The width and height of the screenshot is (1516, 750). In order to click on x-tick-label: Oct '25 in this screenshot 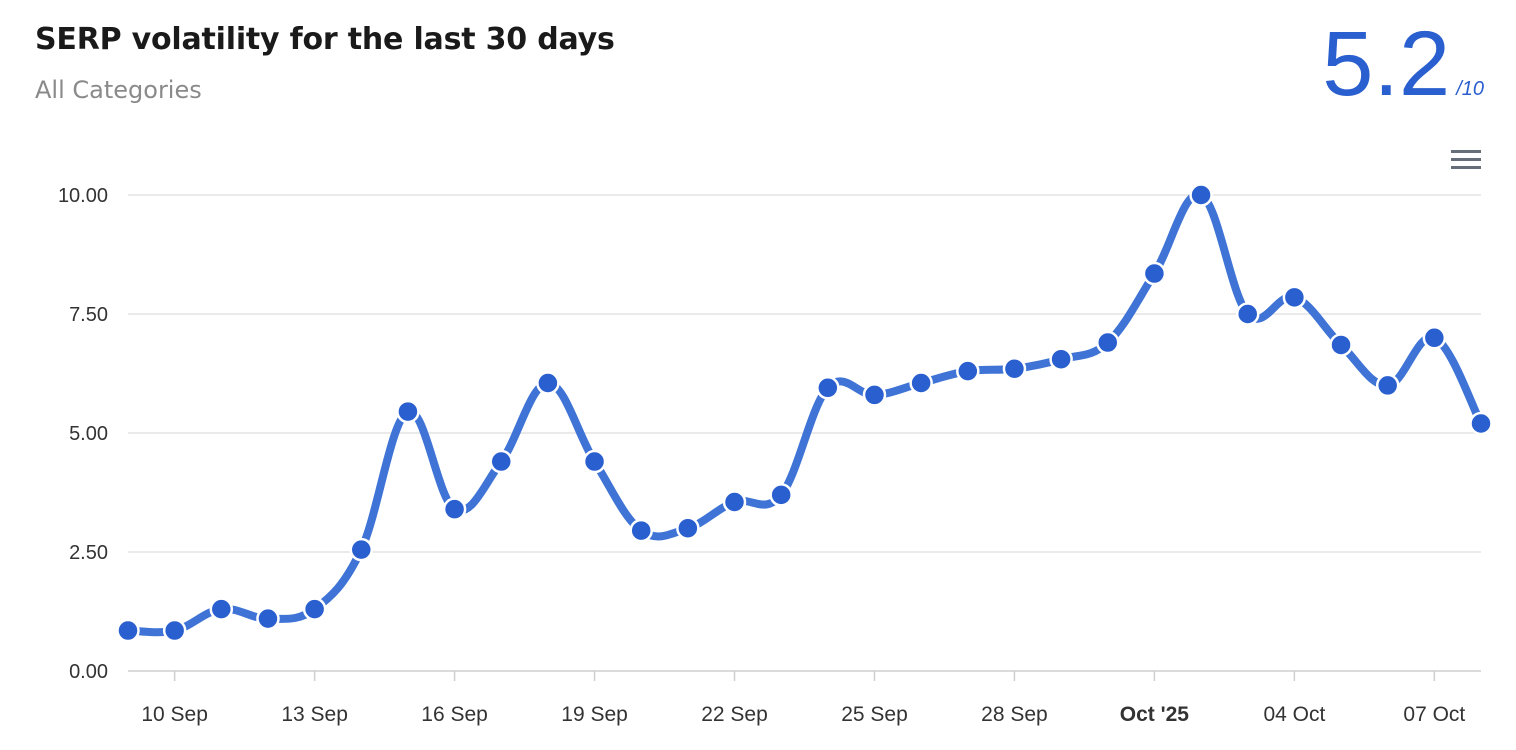, I will do `click(1155, 714)`.